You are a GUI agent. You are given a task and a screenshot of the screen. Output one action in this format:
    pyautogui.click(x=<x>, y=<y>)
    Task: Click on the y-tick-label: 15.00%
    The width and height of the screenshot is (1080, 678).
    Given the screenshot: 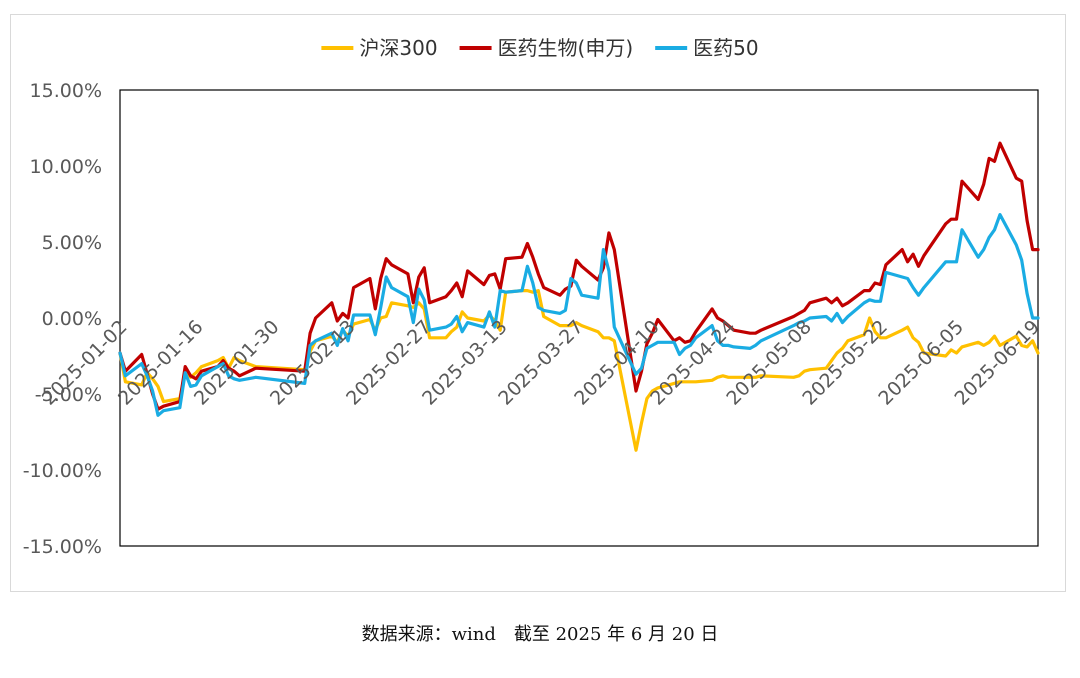 What is the action you would take?
    pyautogui.click(x=66, y=91)
    